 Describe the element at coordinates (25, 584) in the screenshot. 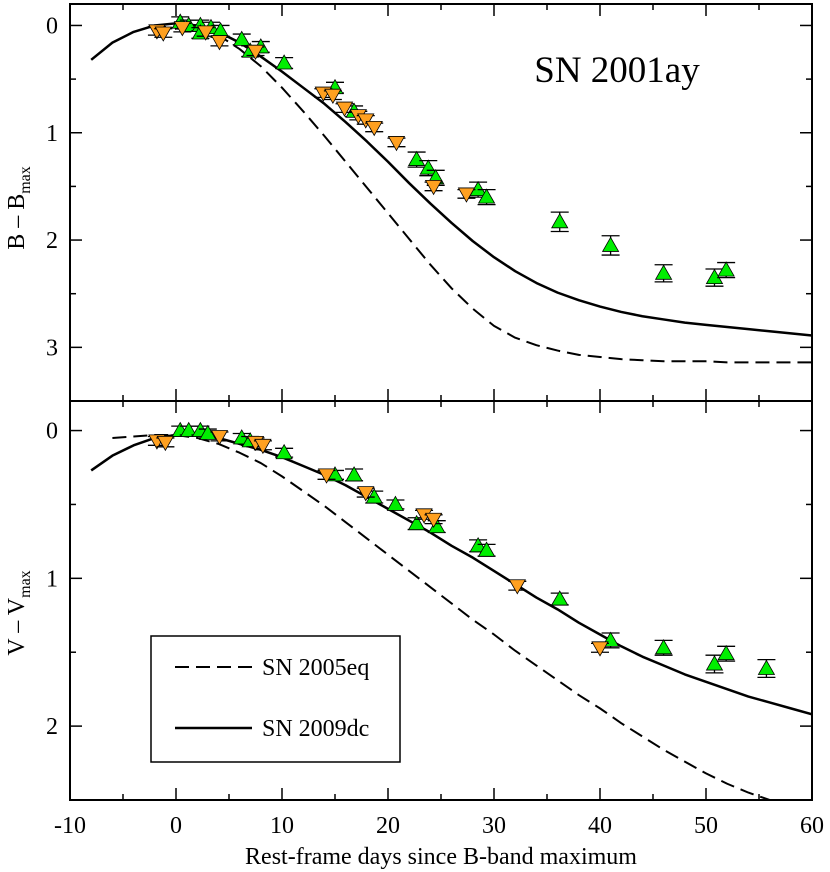

I see `bottom-y-axis-label-sub: max` at that location.